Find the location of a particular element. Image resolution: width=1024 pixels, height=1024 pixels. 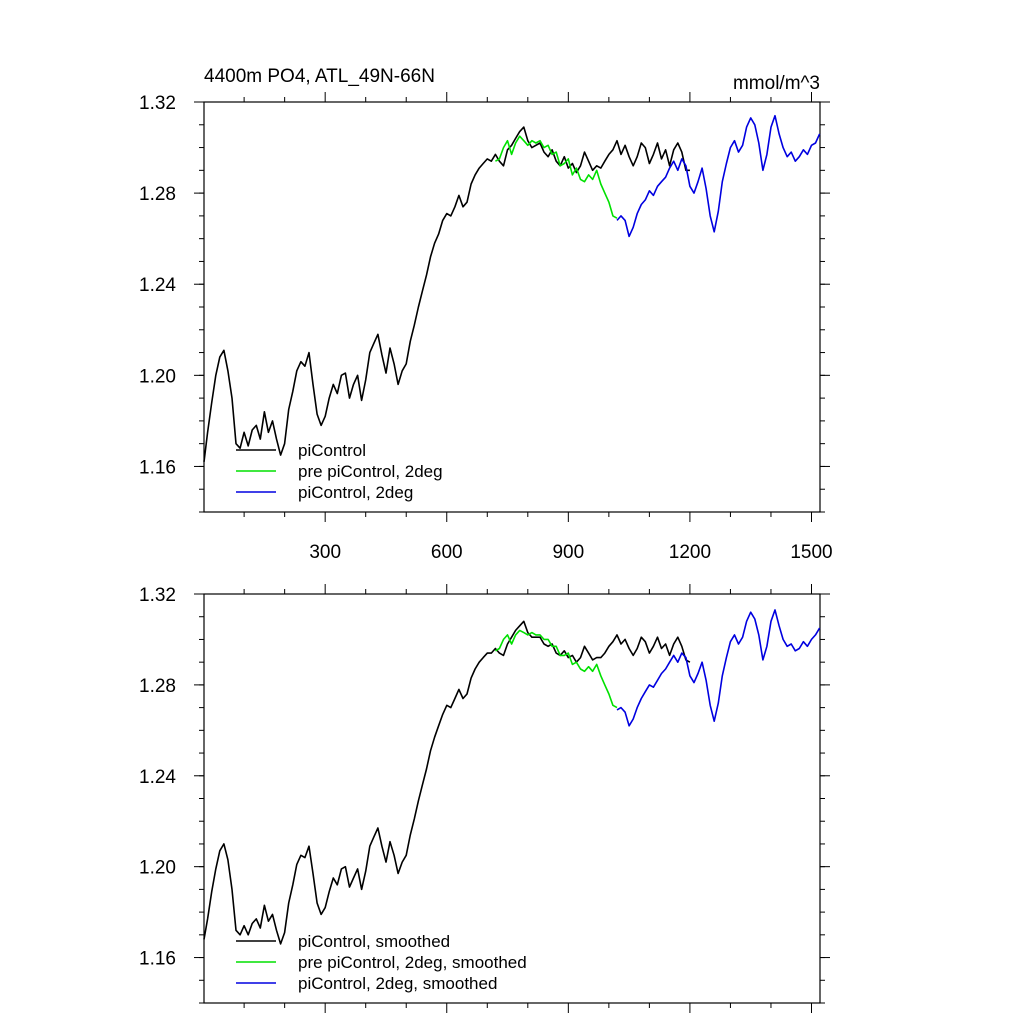

top-legend-label: piControl is located at coordinates (332, 450).